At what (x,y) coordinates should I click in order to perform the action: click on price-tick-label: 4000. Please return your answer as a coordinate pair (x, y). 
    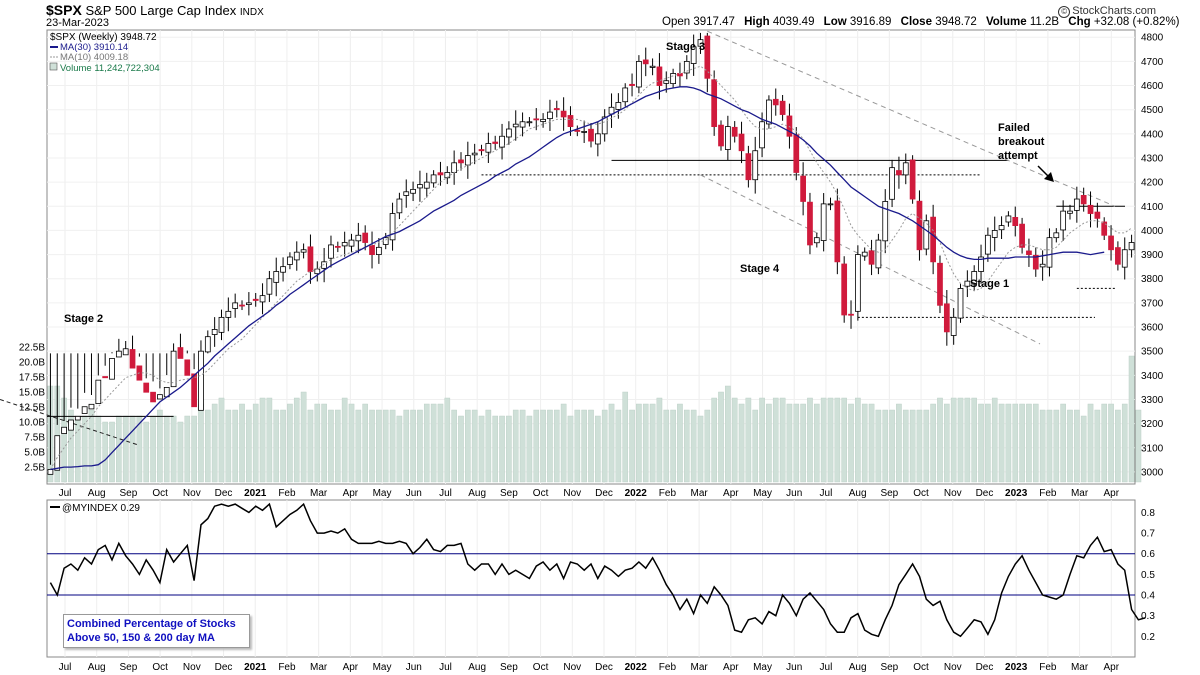
    Looking at the image, I should click on (1152, 231).